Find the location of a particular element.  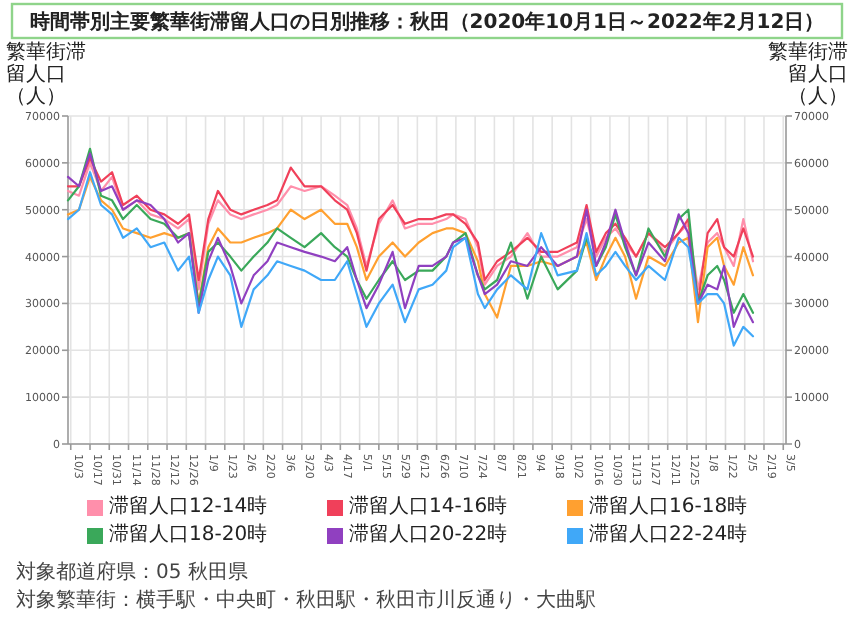

chart-title: 時間帯別主要繁華街滞留人口の日別推移：秋田（2020年10月1日～2022年2月12日） is located at coordinates (427, 22).